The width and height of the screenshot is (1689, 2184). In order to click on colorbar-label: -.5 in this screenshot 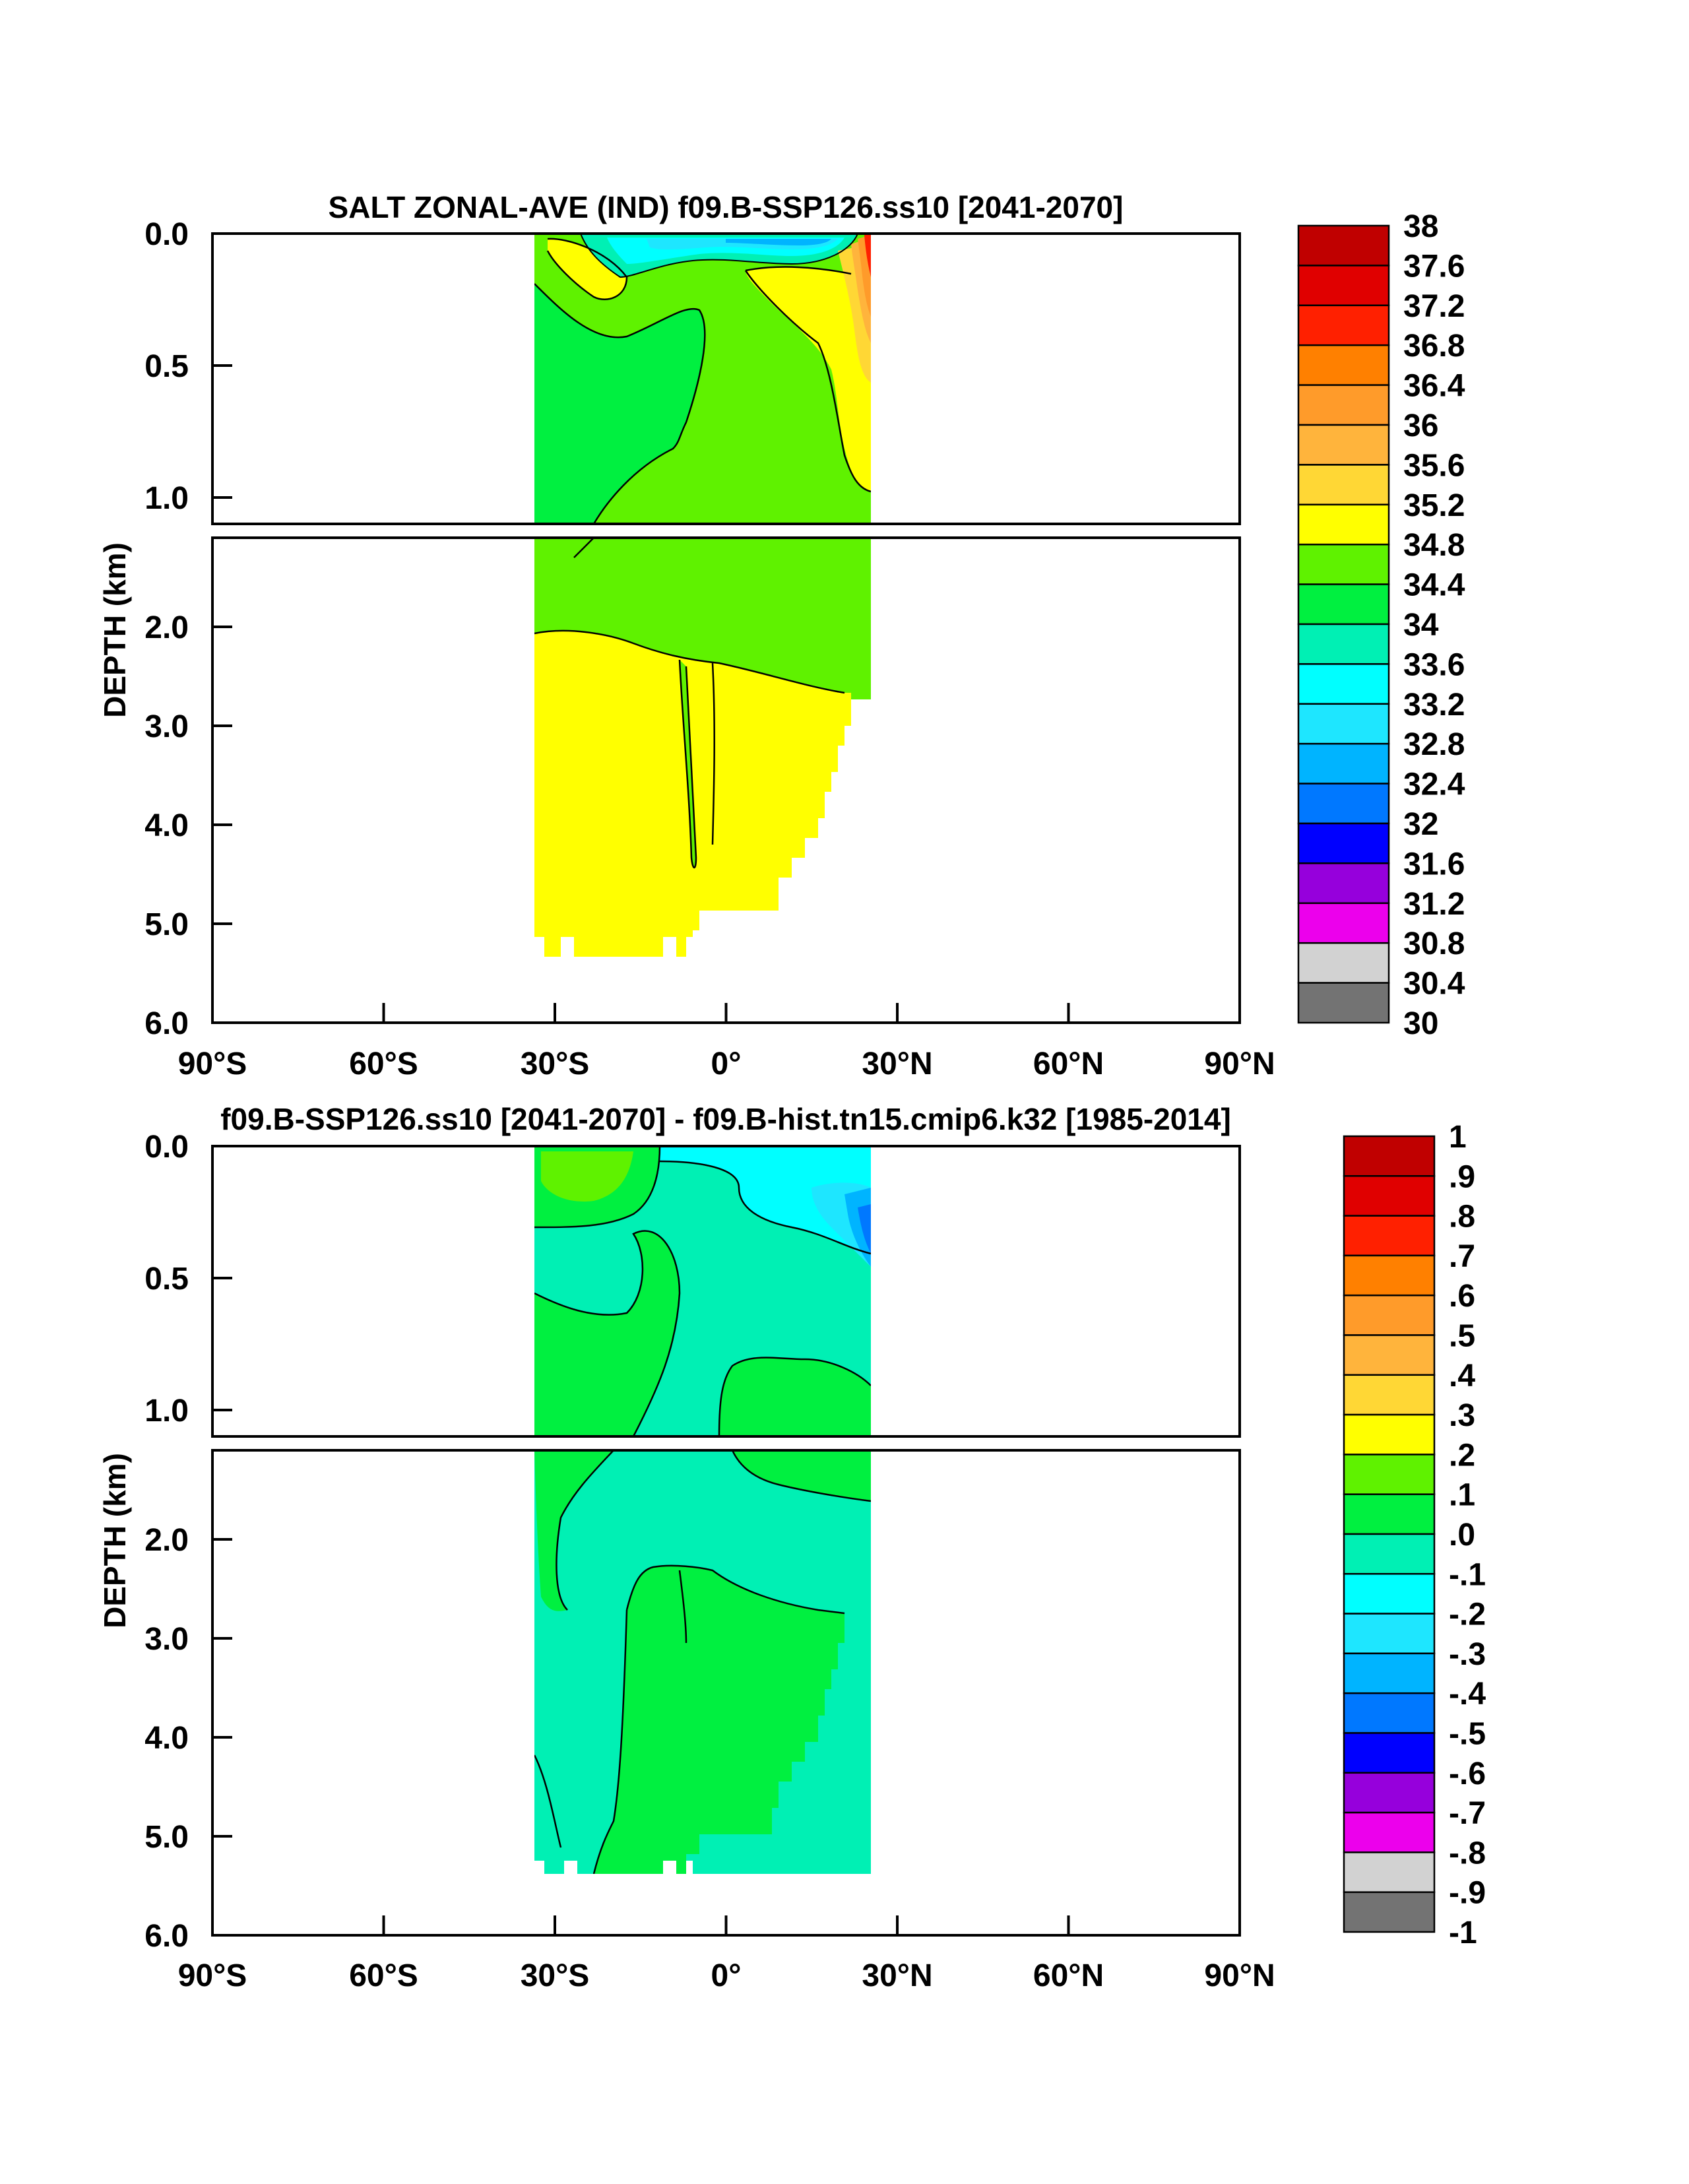, I will do `click(1468, 1734)`.